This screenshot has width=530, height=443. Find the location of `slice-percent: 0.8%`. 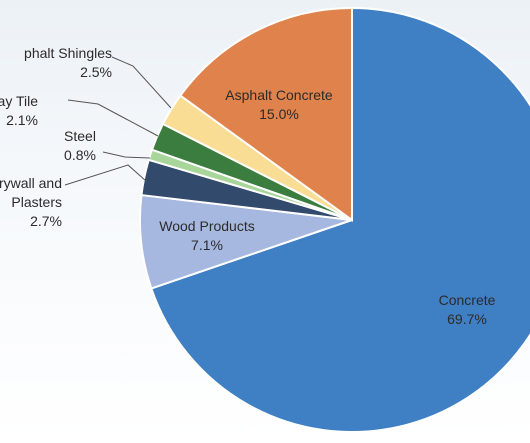

slice-percent: 0.8% is located at coordinates (80, 155).